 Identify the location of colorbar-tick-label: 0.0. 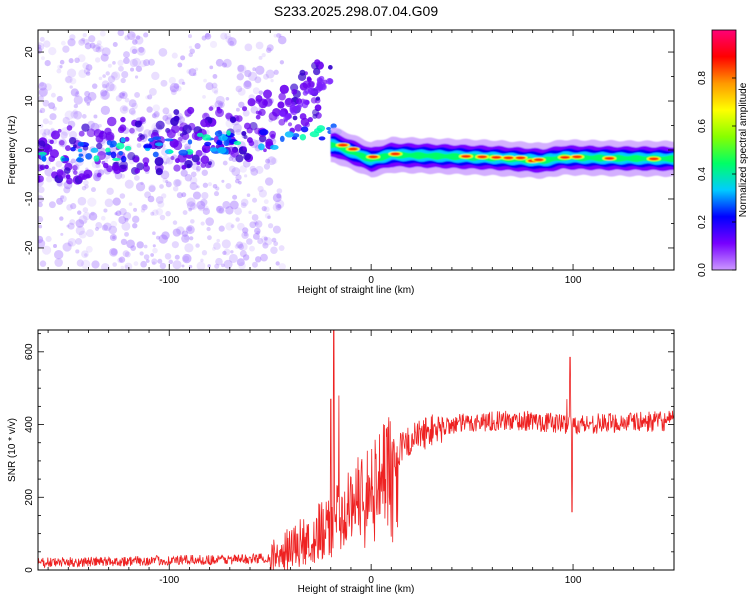
(702, 270).